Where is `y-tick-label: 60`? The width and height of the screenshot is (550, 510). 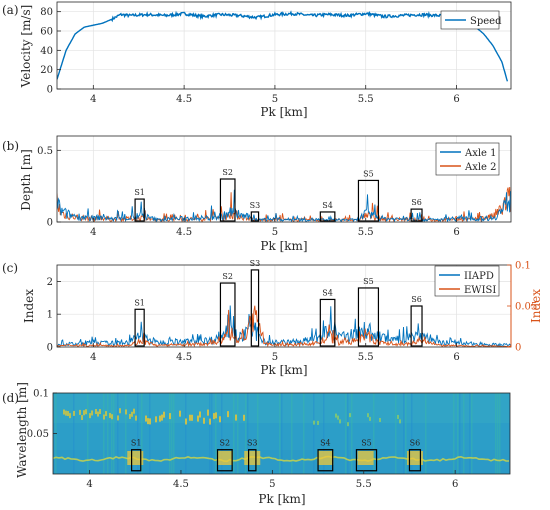 y-tick-label: 60 is located at coordinates (46, 32).